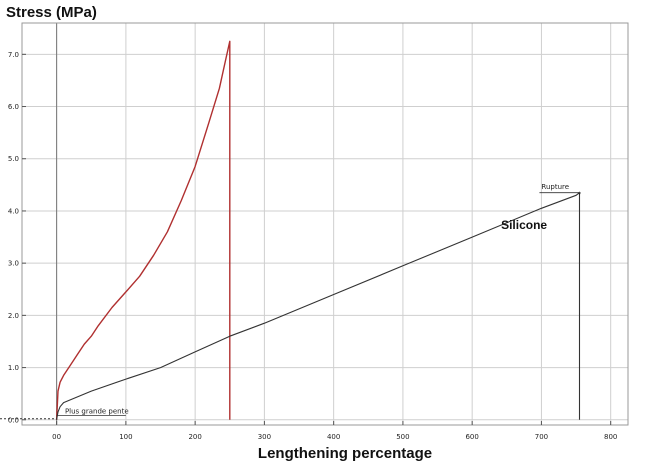 This screenshot has height=464, width=651. Describe the element at coordinates (334, 431) in the screenshot. I see `x-axis-ticks: 00 100 200 300 400 500 600 700 800` at that location.